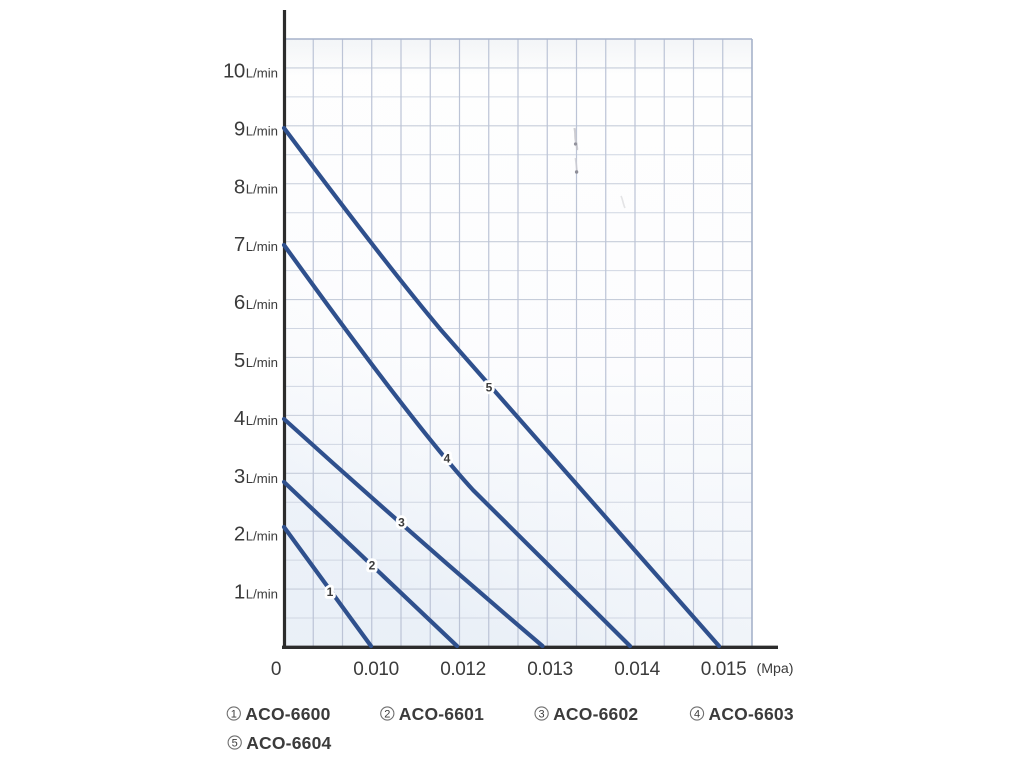  I want to click on svg-text: 10L/min, so click(250, 71).